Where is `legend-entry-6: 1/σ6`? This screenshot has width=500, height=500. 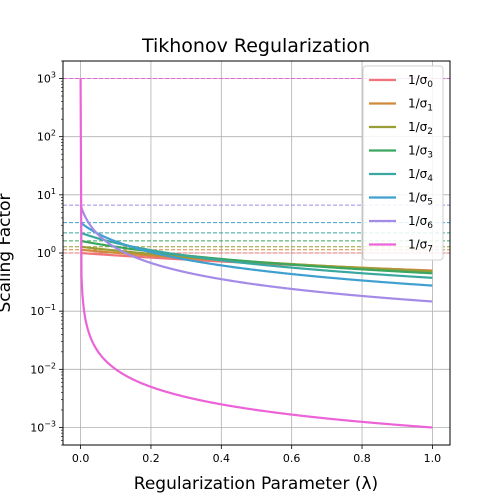 legend-entry-6: 1/σ6 is located at coordinates (420, 222).